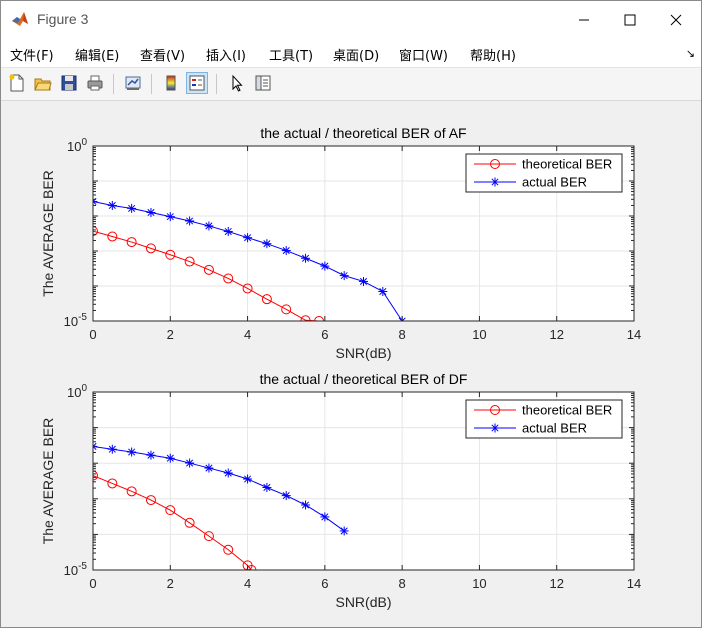  What do you see at coordinates (690, 53) in the screenshot?
I see `dock-figure-icon: ↘` at bounding box center [690, 53].